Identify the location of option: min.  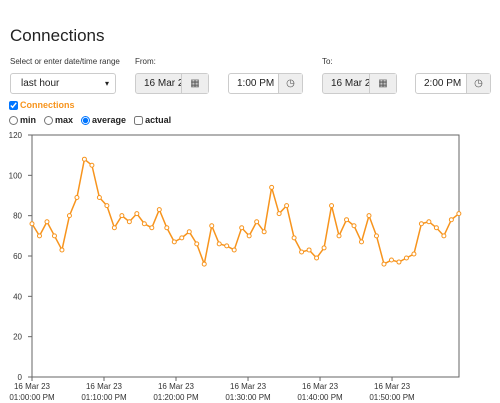
(22, 120).